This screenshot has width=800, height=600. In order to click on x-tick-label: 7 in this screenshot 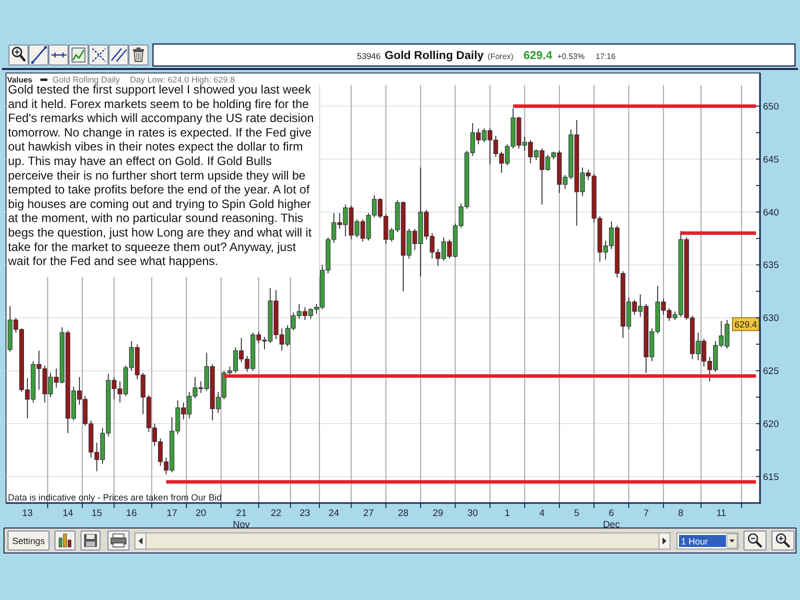, I will do `click(646, 513)`.